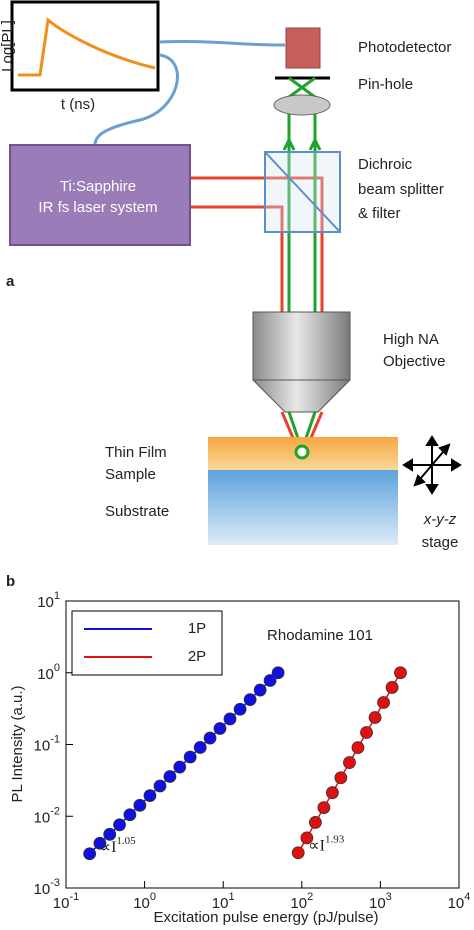  I want to click on legend-box, so click(147, 643).